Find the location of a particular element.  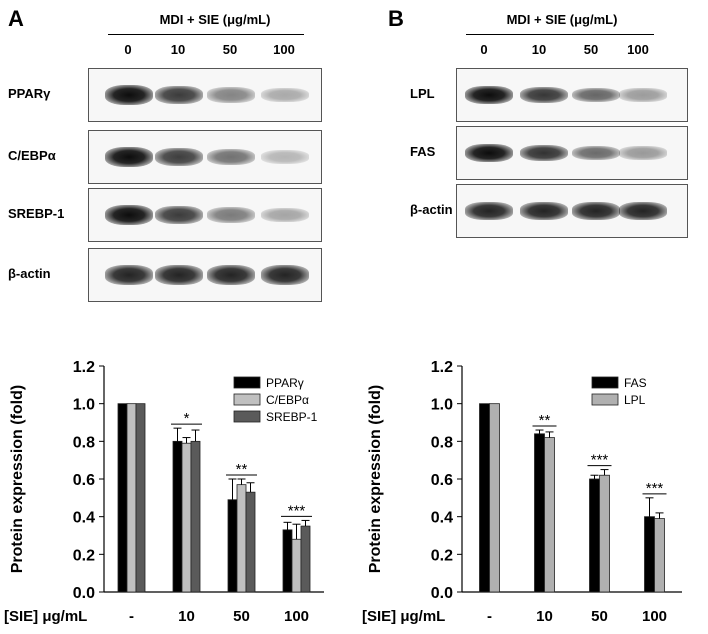

chart-b-xtick-label-2: 50 is located at coordinates (599, 616).